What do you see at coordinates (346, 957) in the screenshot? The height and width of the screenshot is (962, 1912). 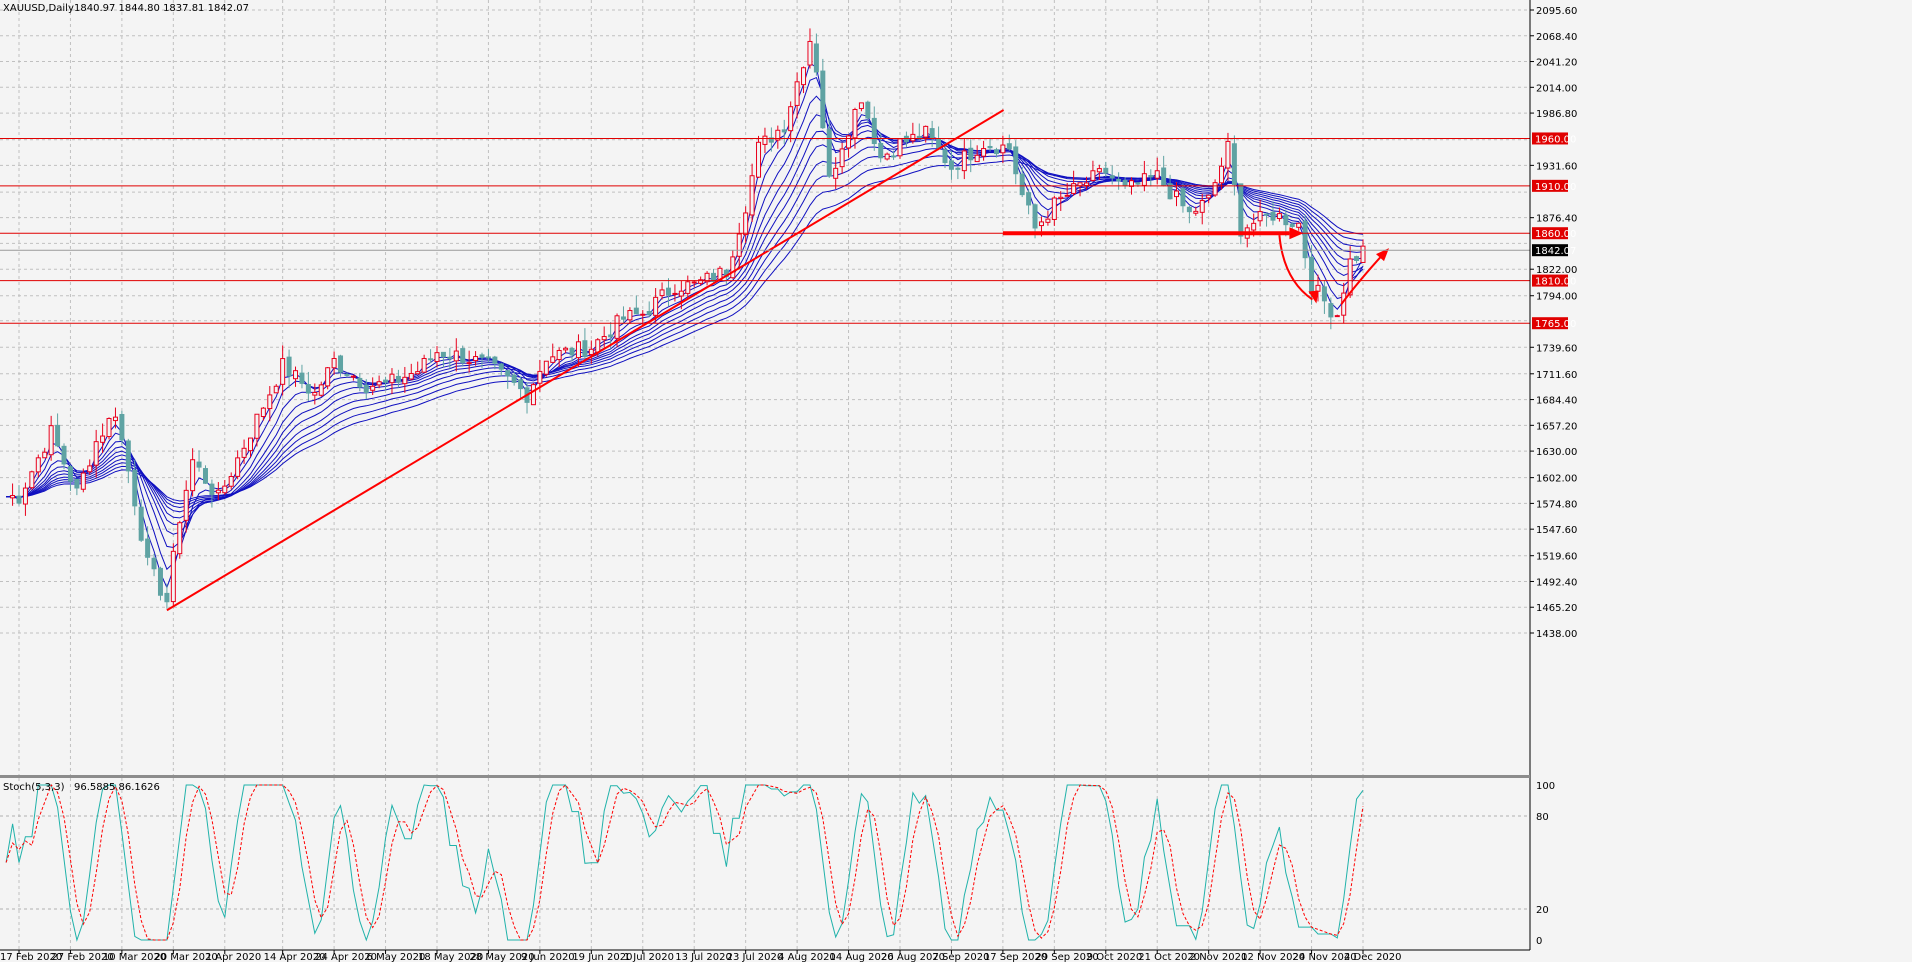 I see `date-tick-label: 24 Apr 2020` at bounding box center [346, 957].